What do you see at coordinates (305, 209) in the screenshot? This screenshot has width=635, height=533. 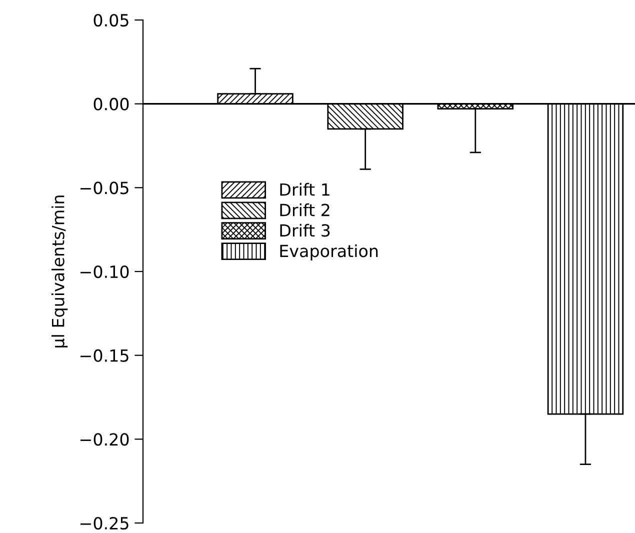 I see `legend-label: Drift 2` at bounding box center [305, 209].